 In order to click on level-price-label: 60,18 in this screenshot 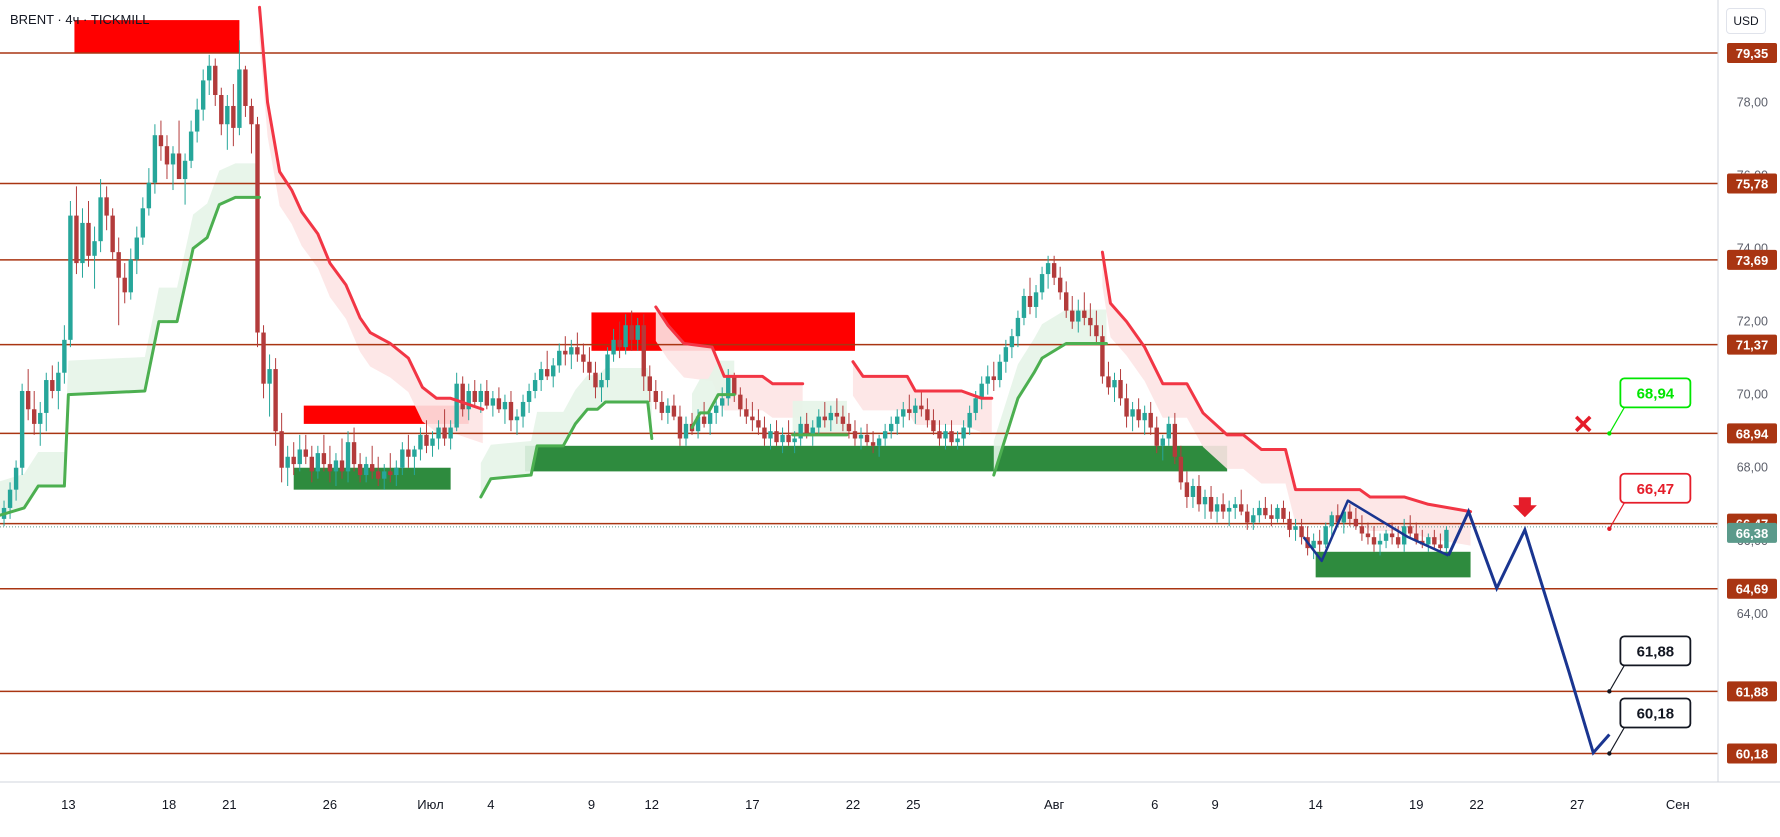, I will do `click(1752, 753)`.